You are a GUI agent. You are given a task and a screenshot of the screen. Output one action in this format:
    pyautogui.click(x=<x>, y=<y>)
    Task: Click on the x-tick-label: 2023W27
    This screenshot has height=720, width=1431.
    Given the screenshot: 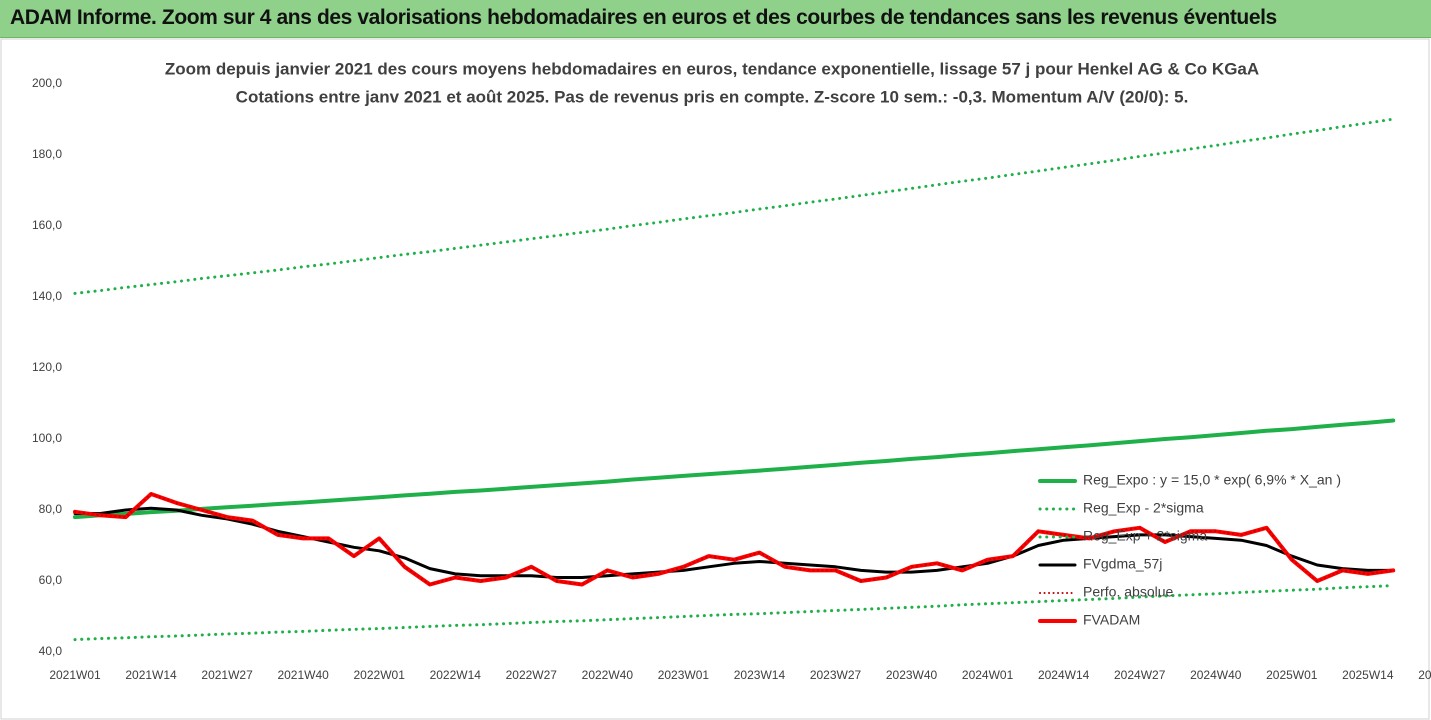 What is the action you would take?
    pyautogui.click(x=836, y=675)
    